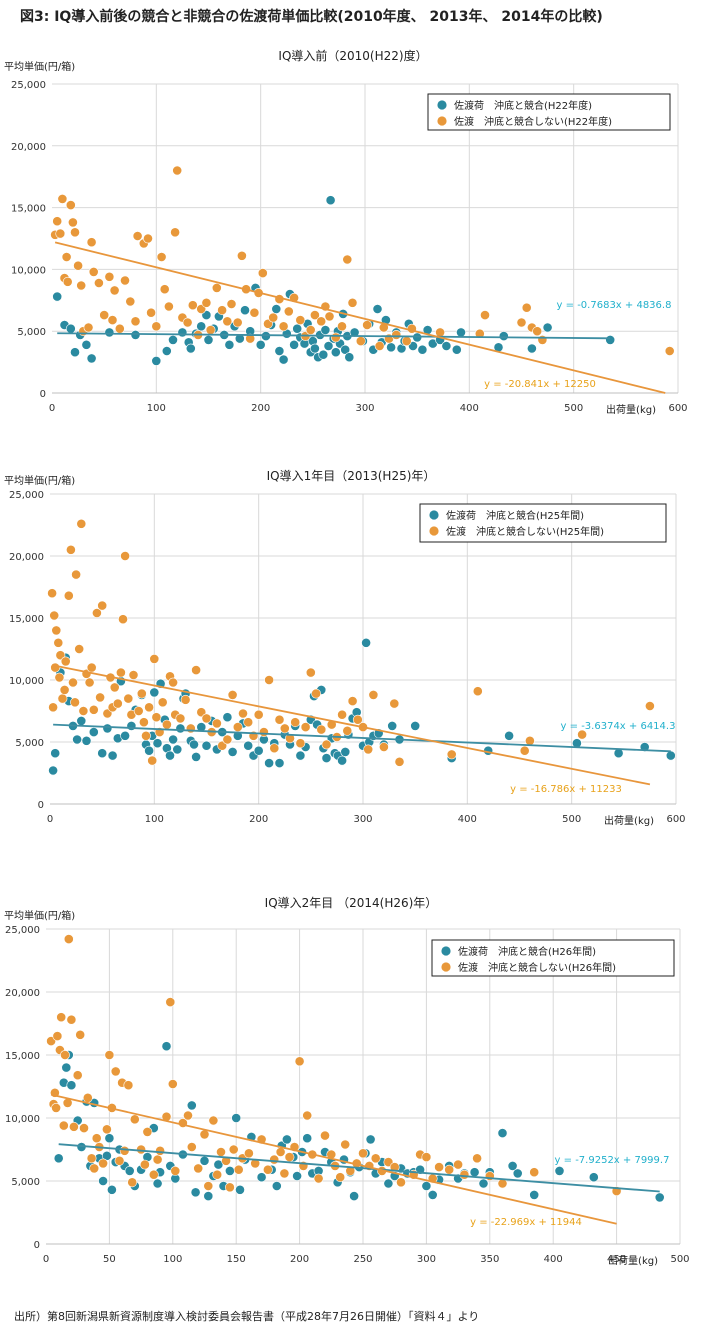 This screenshot has width=702, height=1334. Describe the element at coordinates (527, 951) in the screenshot. I see `legend-label-competing: 佐渡荷 沖底と競合(H26年間)` at that location.